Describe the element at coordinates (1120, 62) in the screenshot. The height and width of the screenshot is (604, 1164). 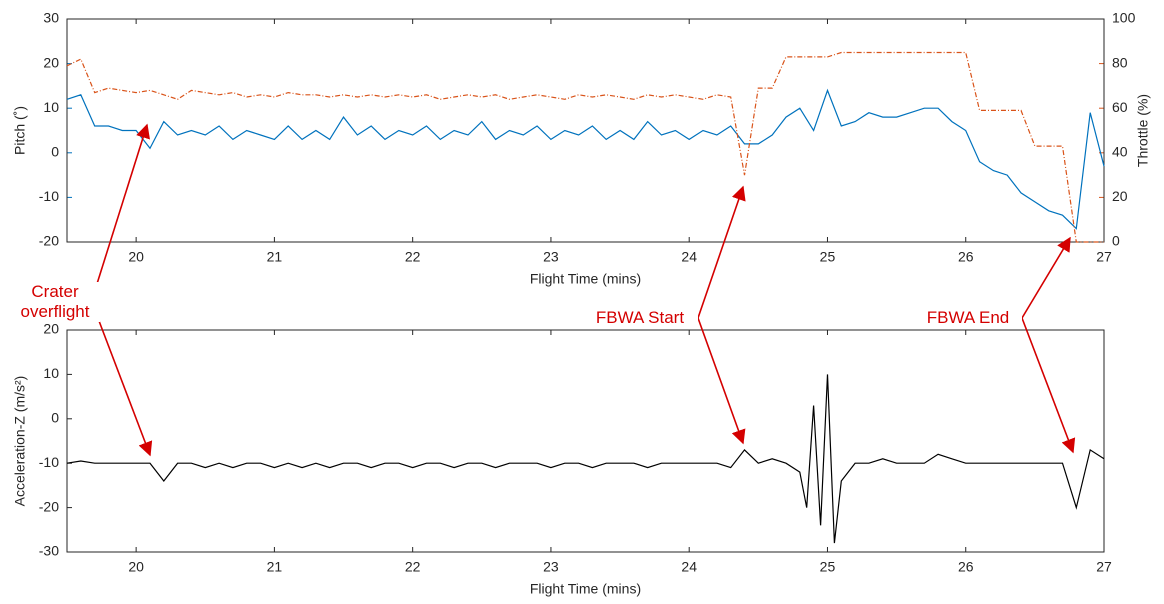
I see `y-tick-label: 80` at that location.